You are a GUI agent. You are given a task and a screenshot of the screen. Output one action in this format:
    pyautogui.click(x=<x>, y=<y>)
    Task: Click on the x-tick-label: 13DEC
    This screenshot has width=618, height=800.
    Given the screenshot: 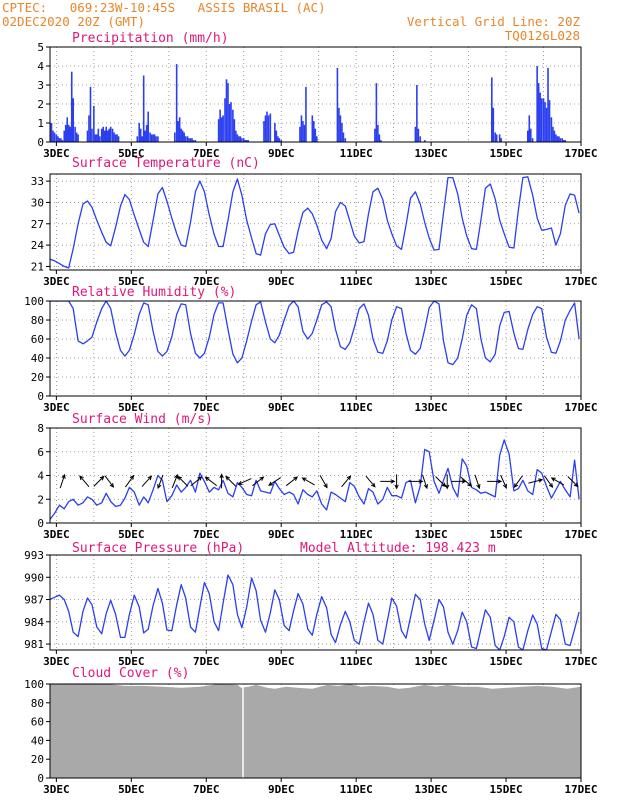 What is the action you would take?
    pyautogui.click(x=431, y=407)
    